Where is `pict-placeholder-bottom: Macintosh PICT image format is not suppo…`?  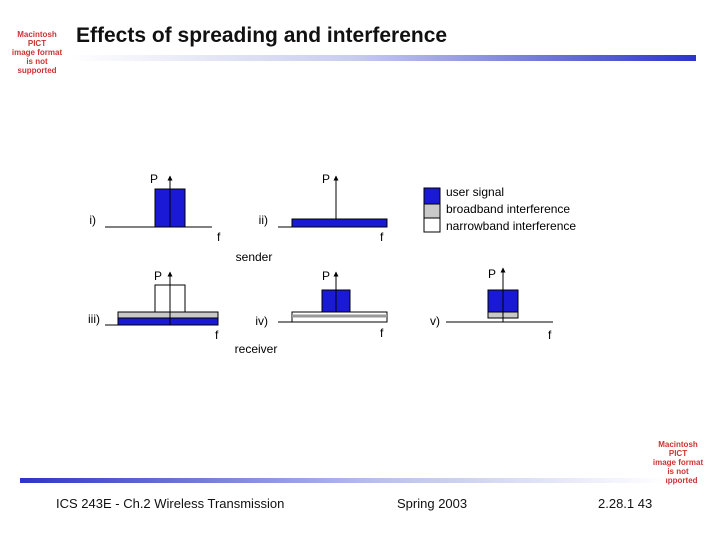 pict-placeholder-bottom: Macintosh PICT image format is not suppo… is located at coordinates (678, 462).